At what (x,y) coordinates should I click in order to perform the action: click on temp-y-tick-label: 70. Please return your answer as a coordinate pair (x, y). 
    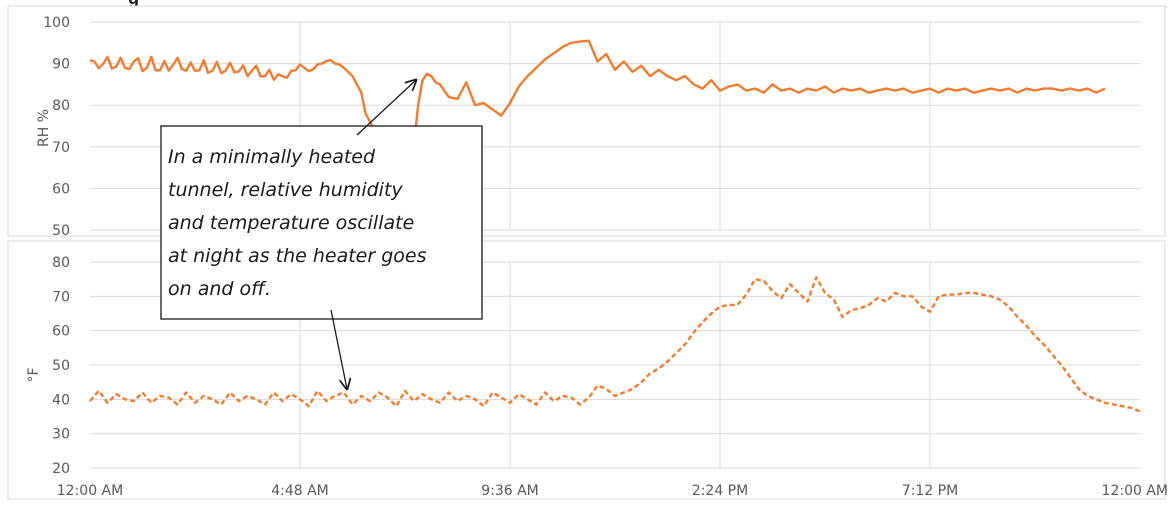
    Looking at the image, I should click on (61, 297).